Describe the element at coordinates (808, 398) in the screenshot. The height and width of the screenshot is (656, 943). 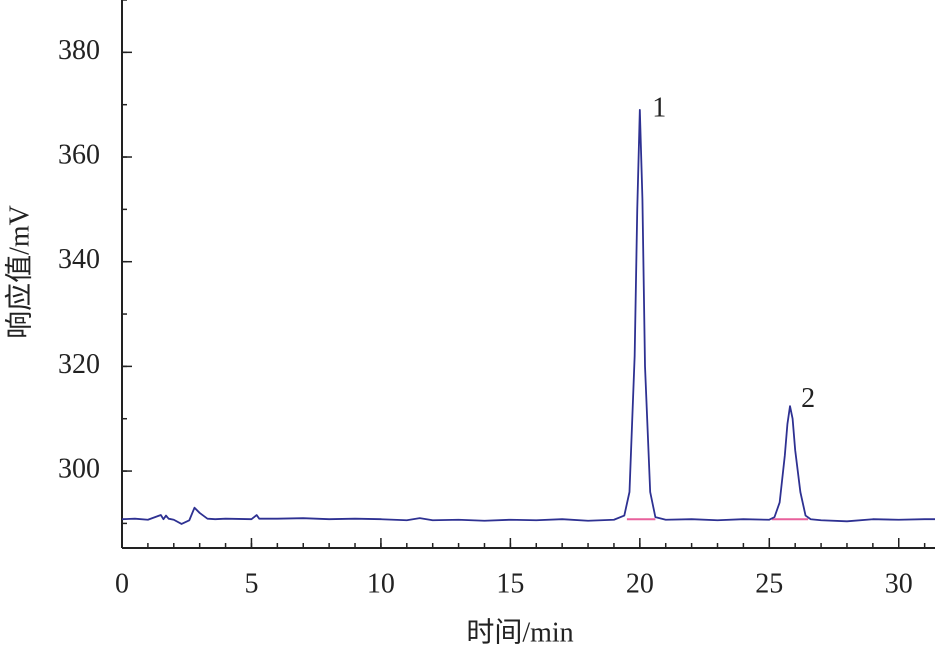
I see `peak-label: 2` at that location.